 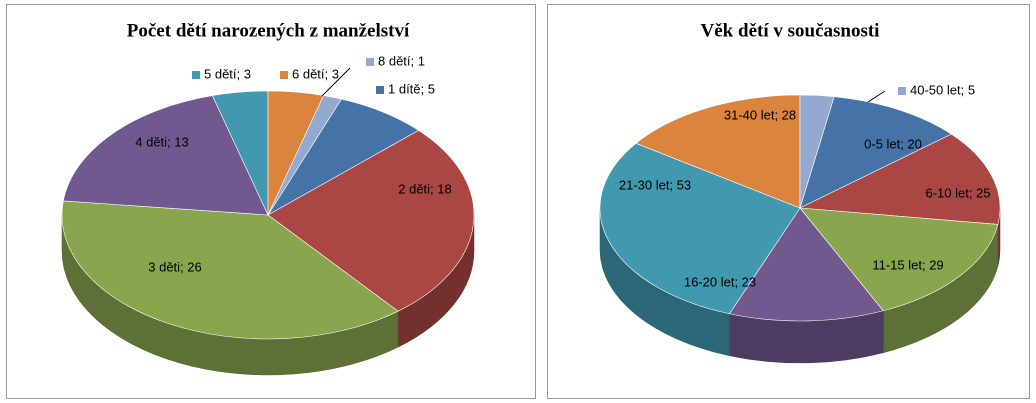 I want to click on data-label: 1 dítě; 5, so click(x=411, y=88).